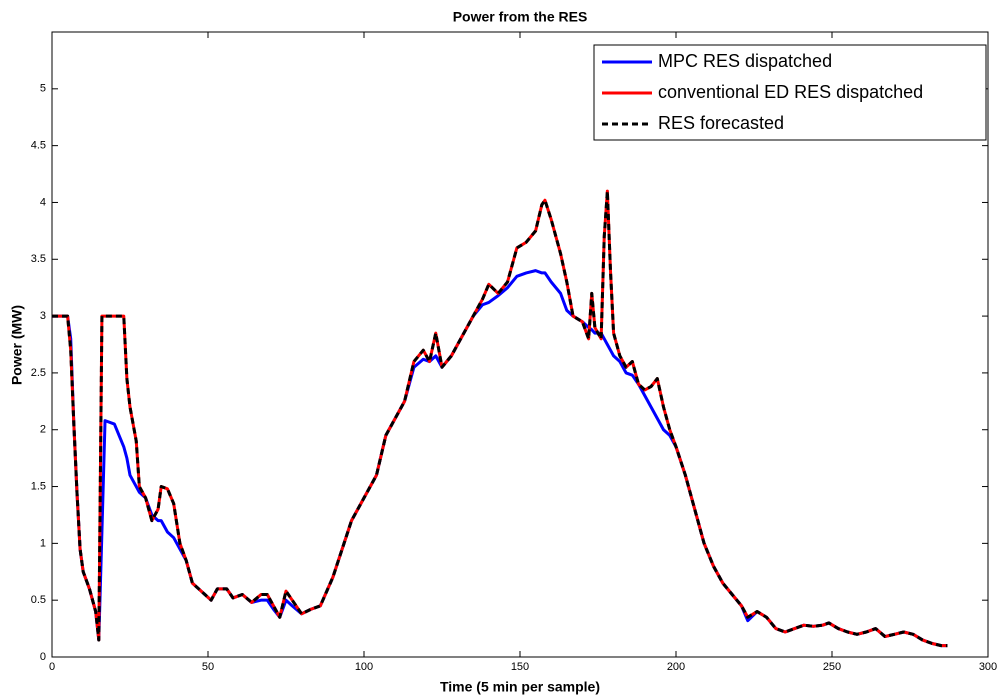 The width and height of the screenshot is (1003, 698). What do you see at coordinates (43, 89) in the screenshot?
I see `y-tick-label: 5` at bounding box center [43, 89].